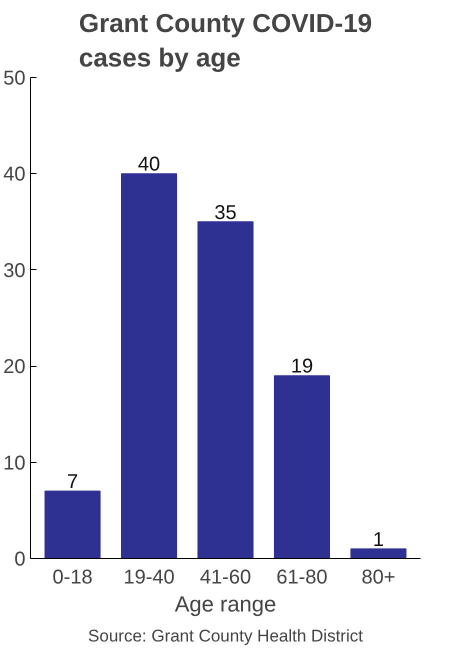 The image size is (452, 658). What do you see at coordinates (14, 79) in the screenshot?
I see `y-tick-label: 50` at bounding box center [14, 79].